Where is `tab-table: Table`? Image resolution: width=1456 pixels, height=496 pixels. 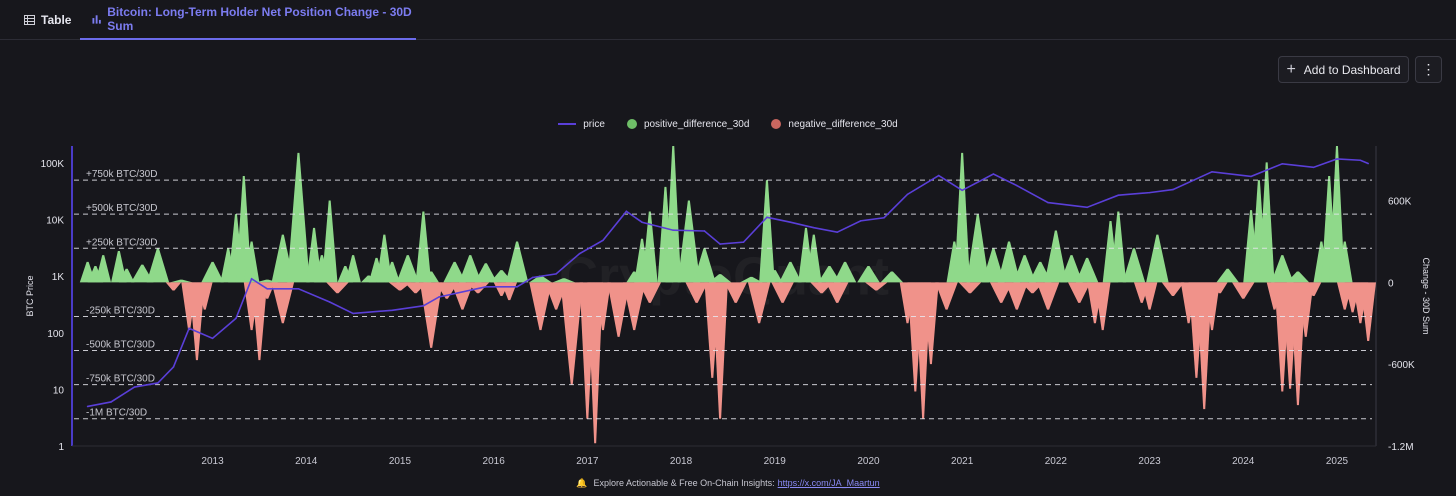
tab-table: Table is located at coordinates (47, 20).